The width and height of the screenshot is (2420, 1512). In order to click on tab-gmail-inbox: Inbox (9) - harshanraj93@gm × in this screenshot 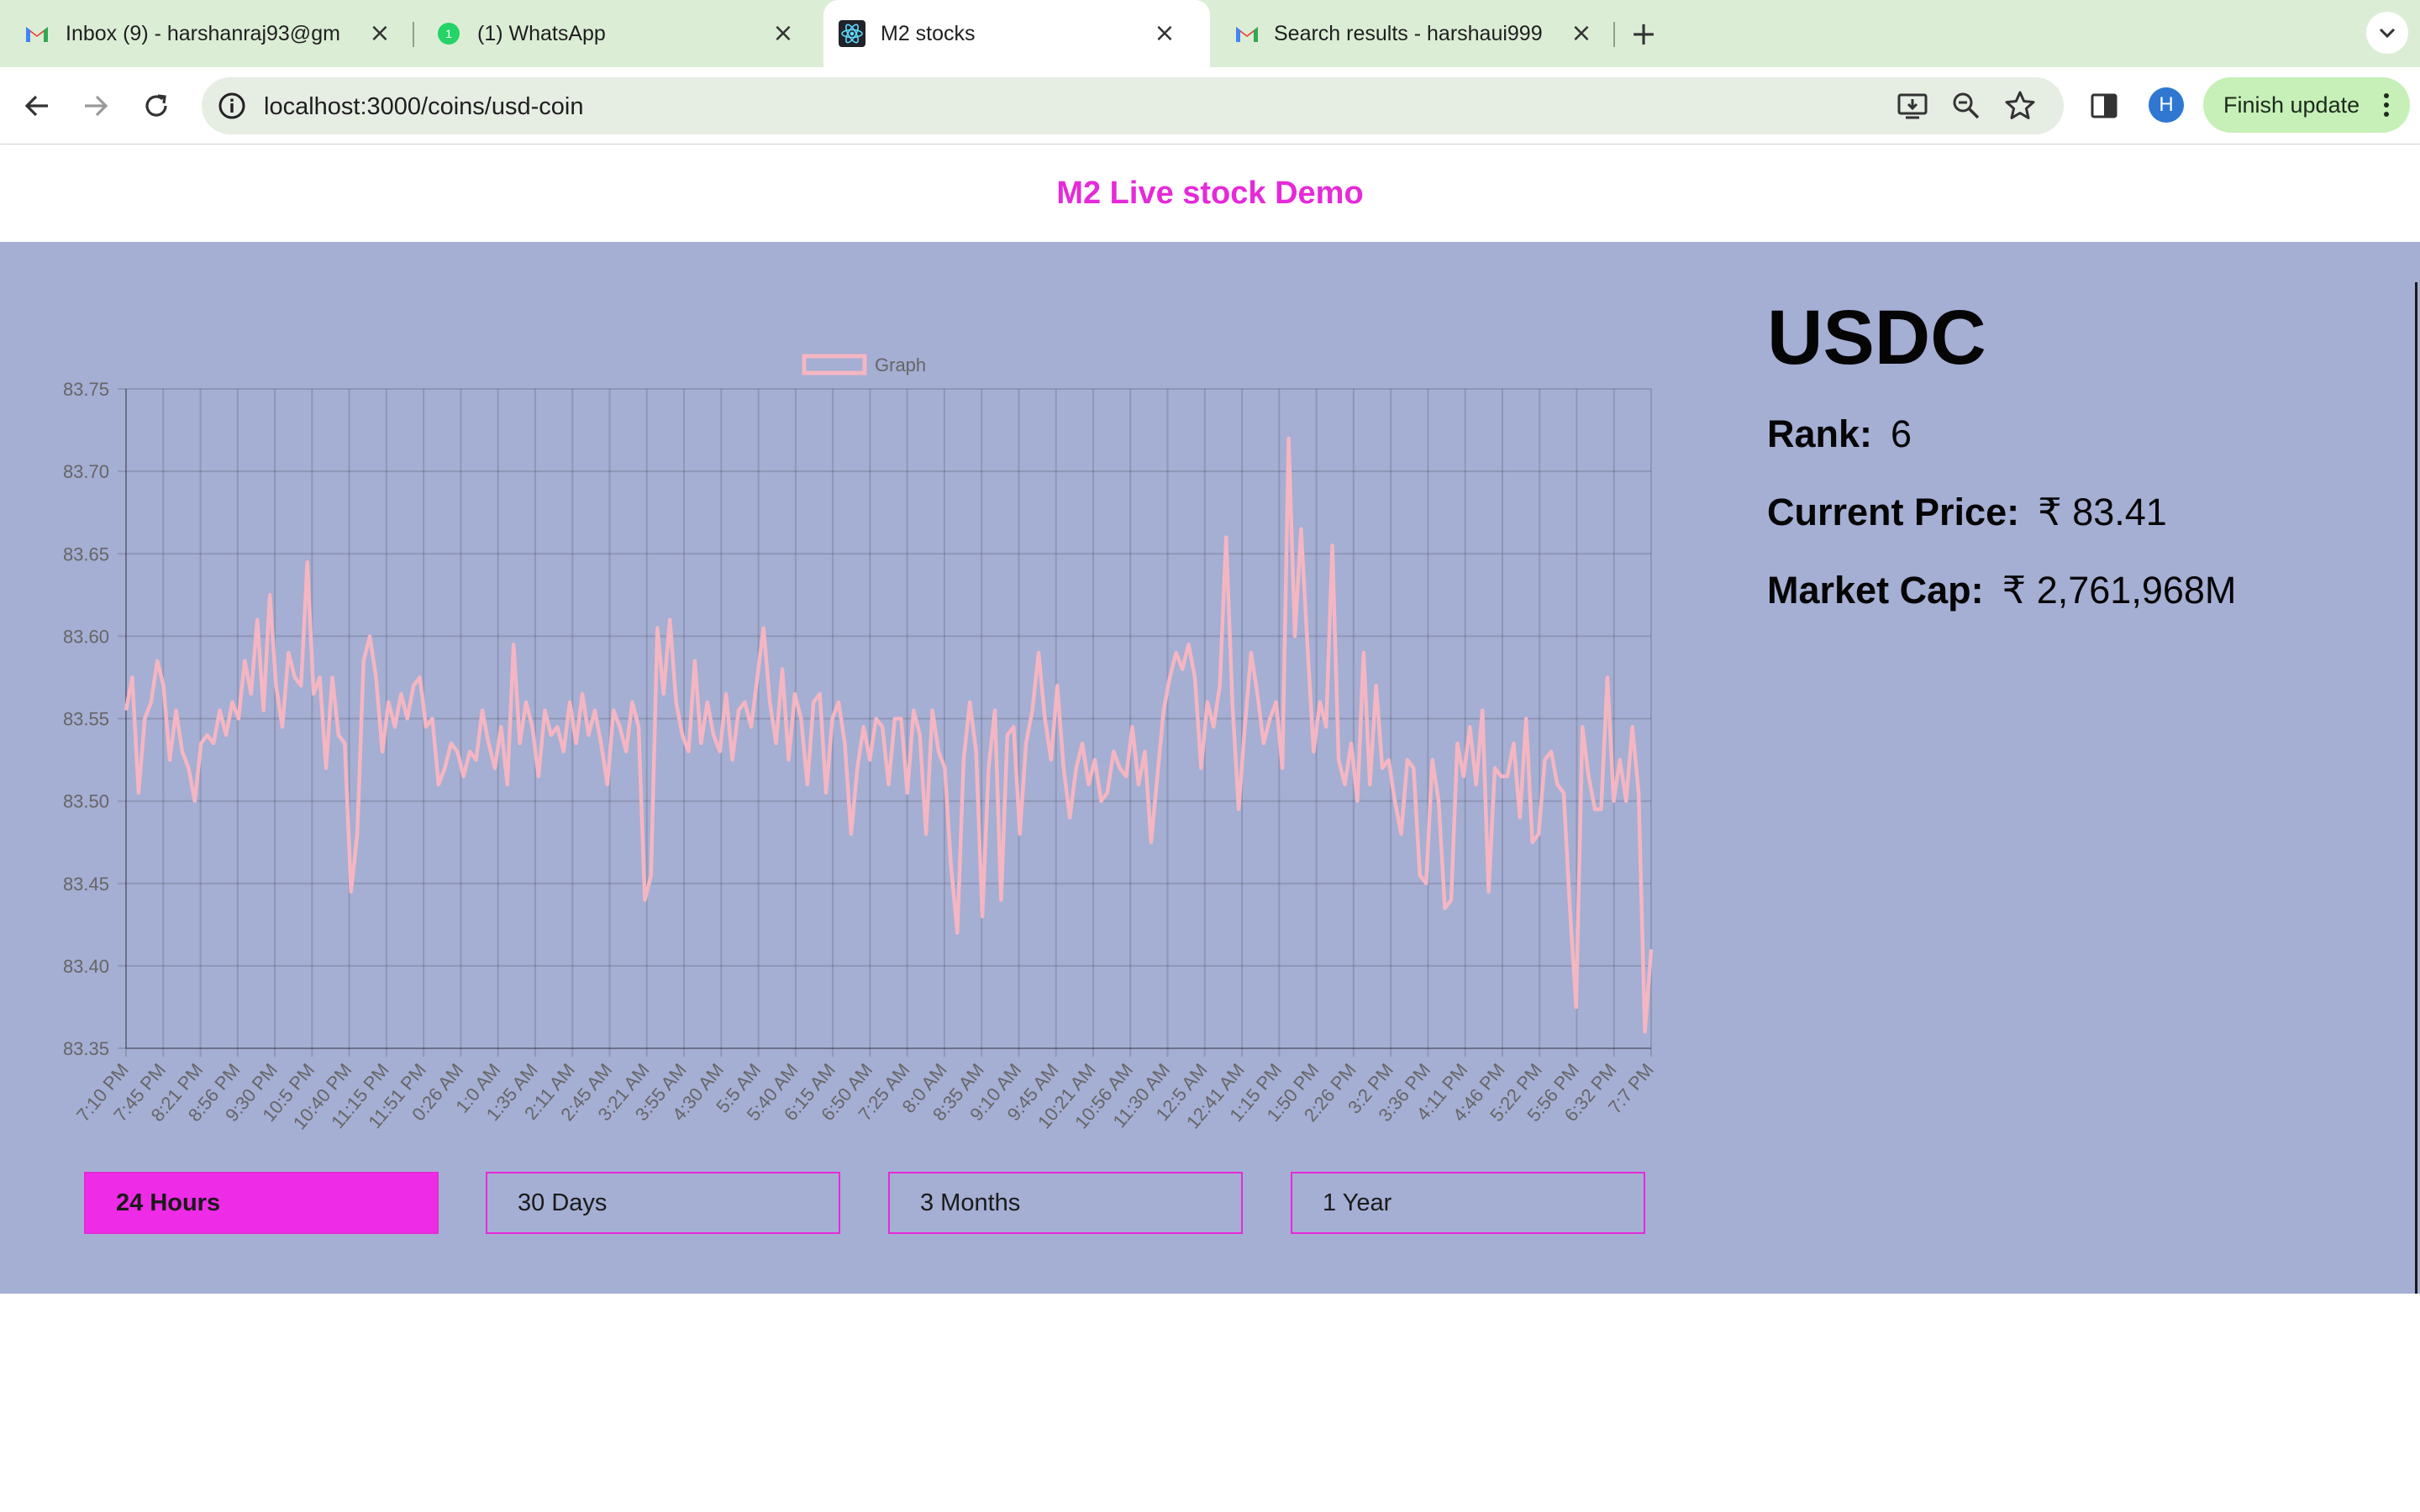, I will do `click(210, 33)`.